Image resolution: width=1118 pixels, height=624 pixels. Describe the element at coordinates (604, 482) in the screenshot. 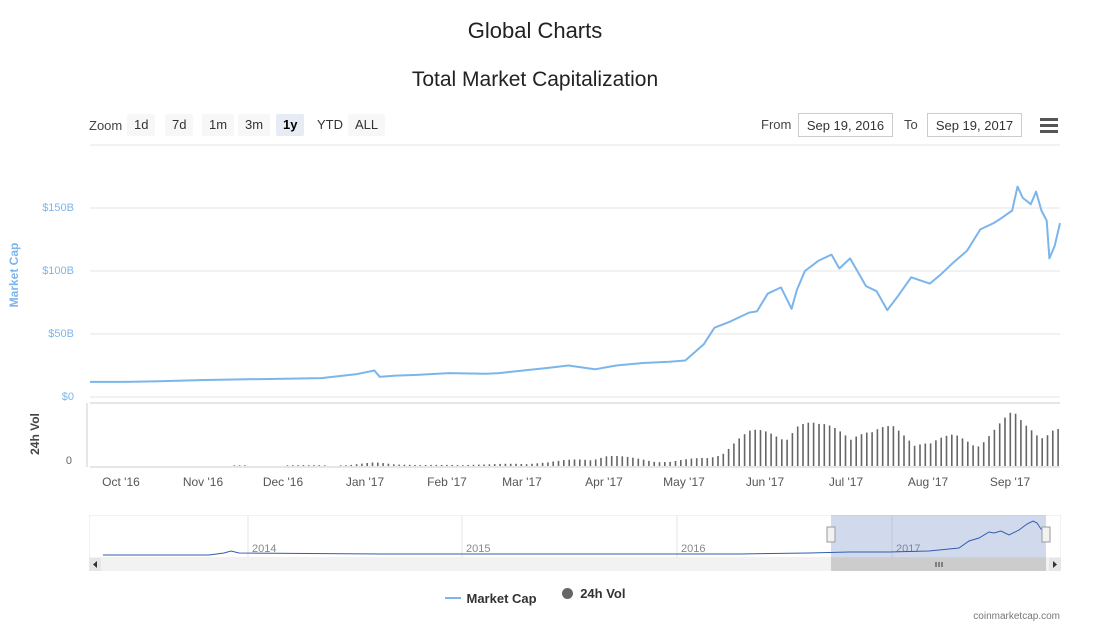

I see `x-tick-label: Apr '17` at that location.